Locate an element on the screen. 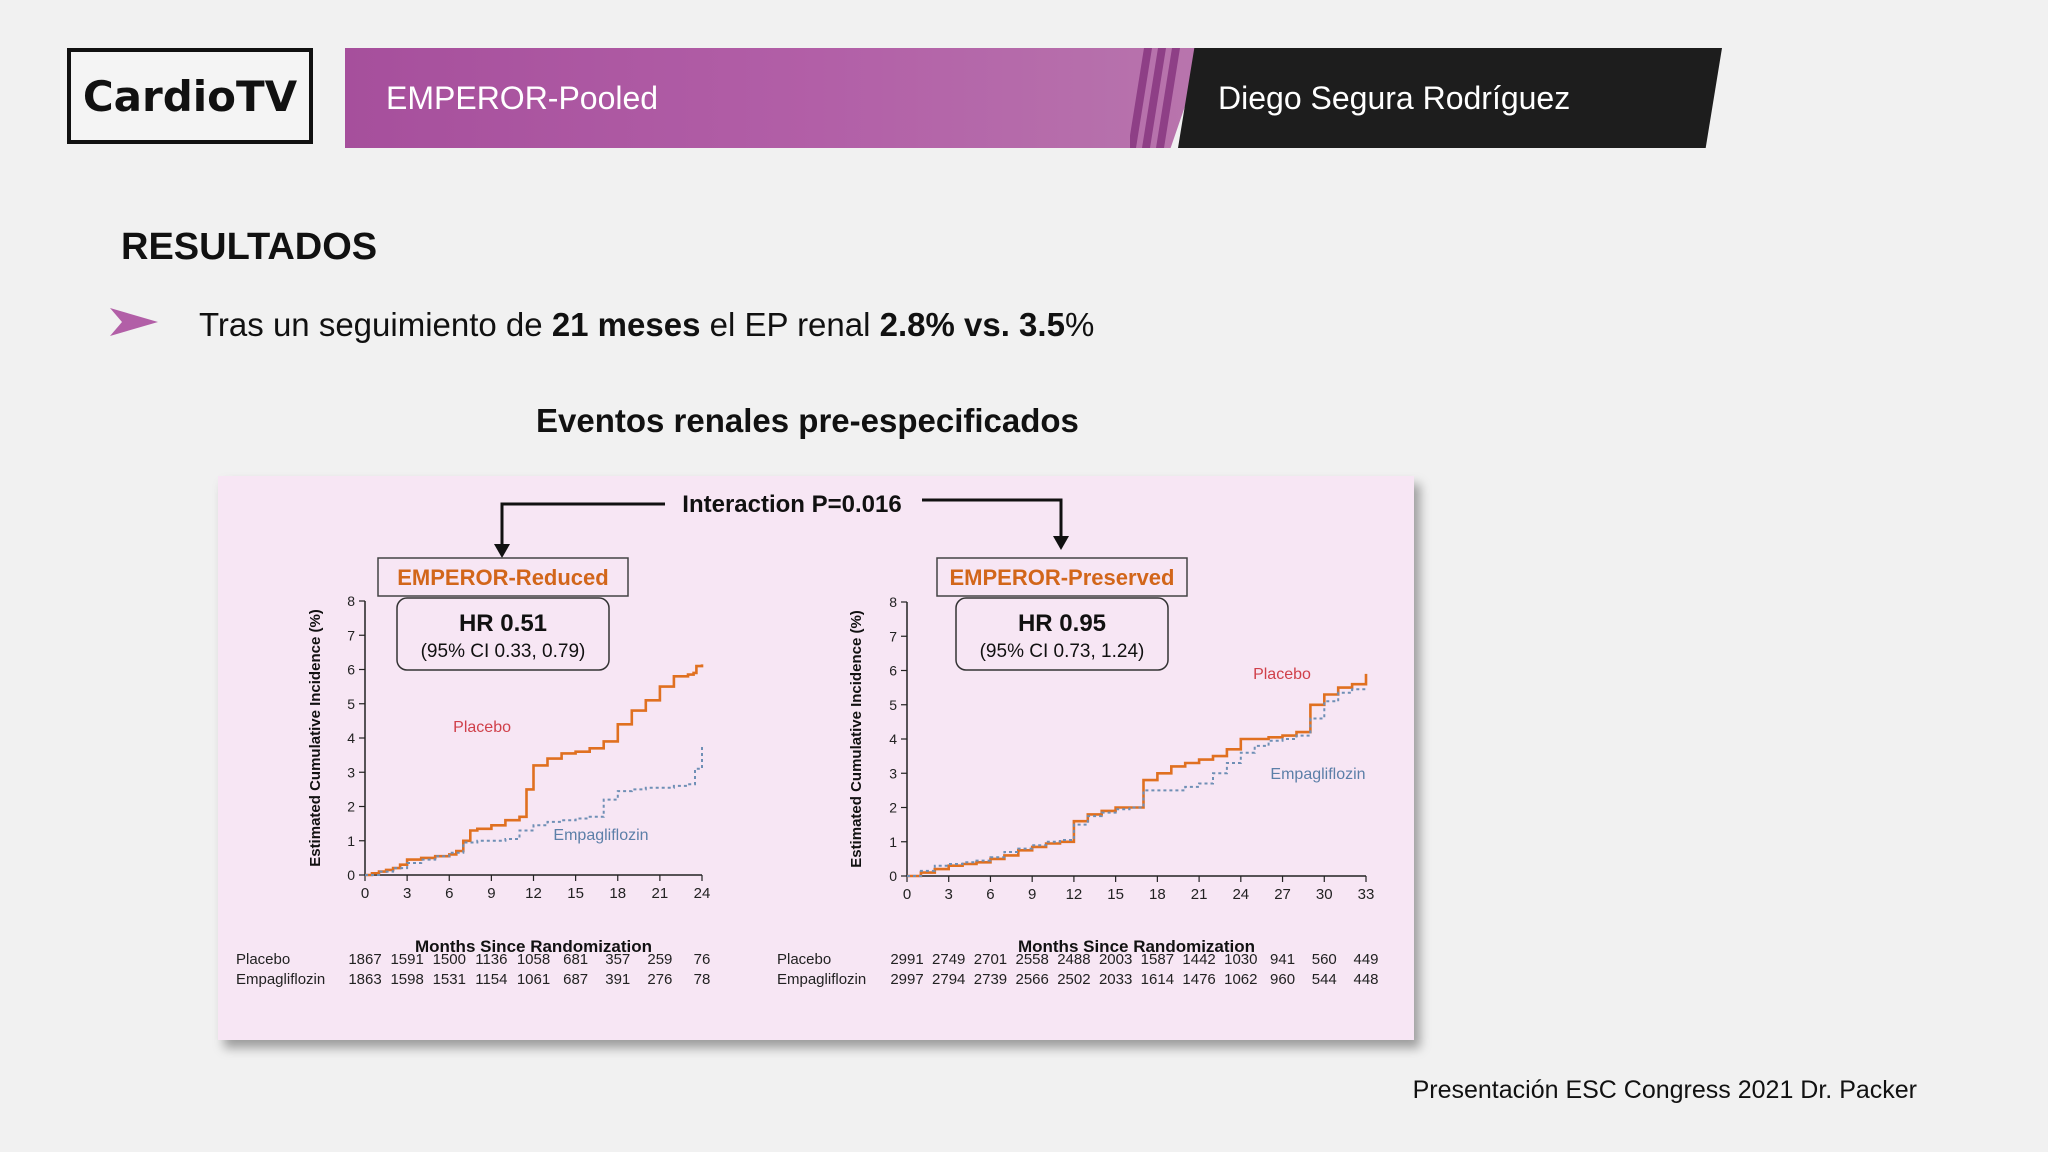 The width and height of the screenshot is (2048, 1152). risk-value: 449 is located at coordinates (1365, 959).